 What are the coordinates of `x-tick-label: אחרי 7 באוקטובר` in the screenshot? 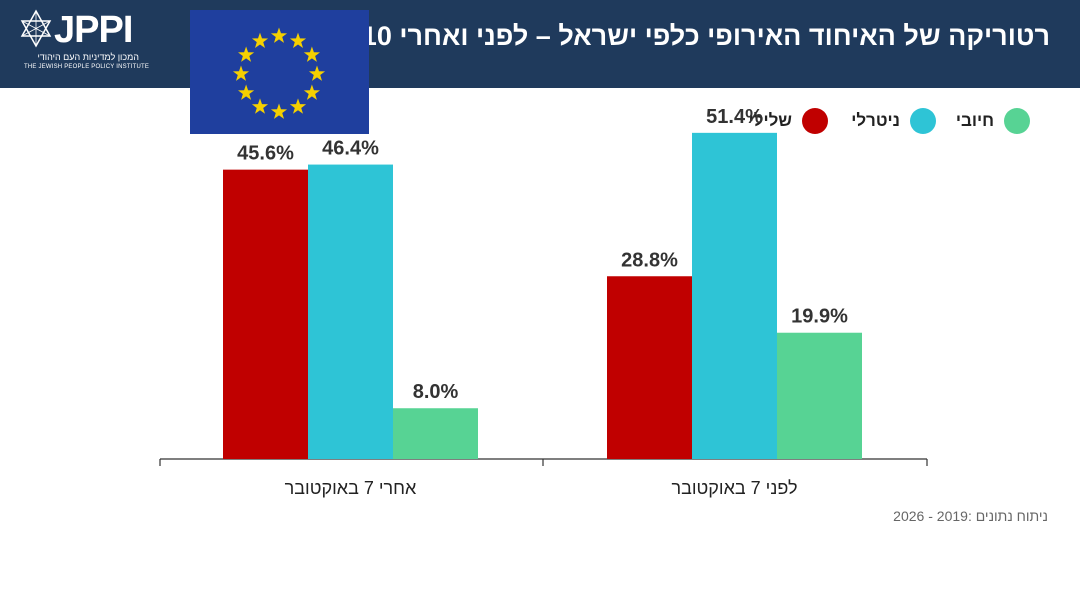 It's located at (351, 488).